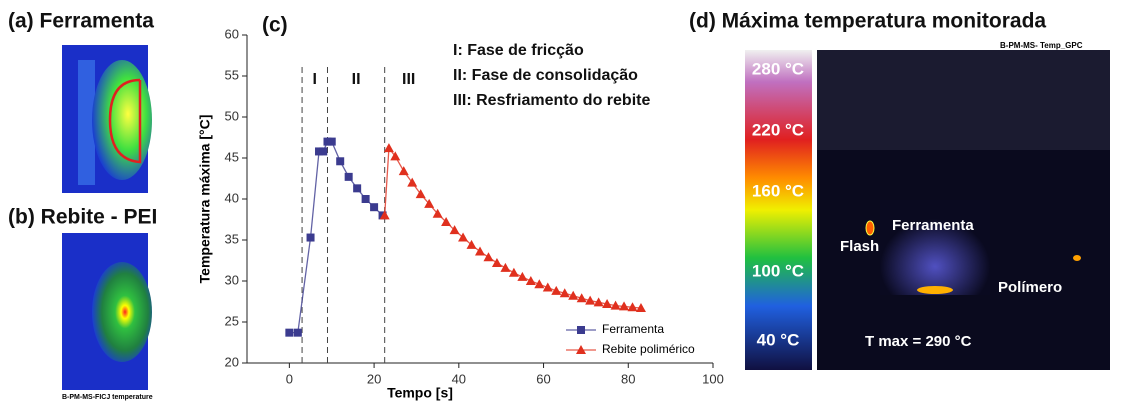 This screenshot has width=1129, height=408. I want to click on scale-label: 40 °C, so click(778, 339).